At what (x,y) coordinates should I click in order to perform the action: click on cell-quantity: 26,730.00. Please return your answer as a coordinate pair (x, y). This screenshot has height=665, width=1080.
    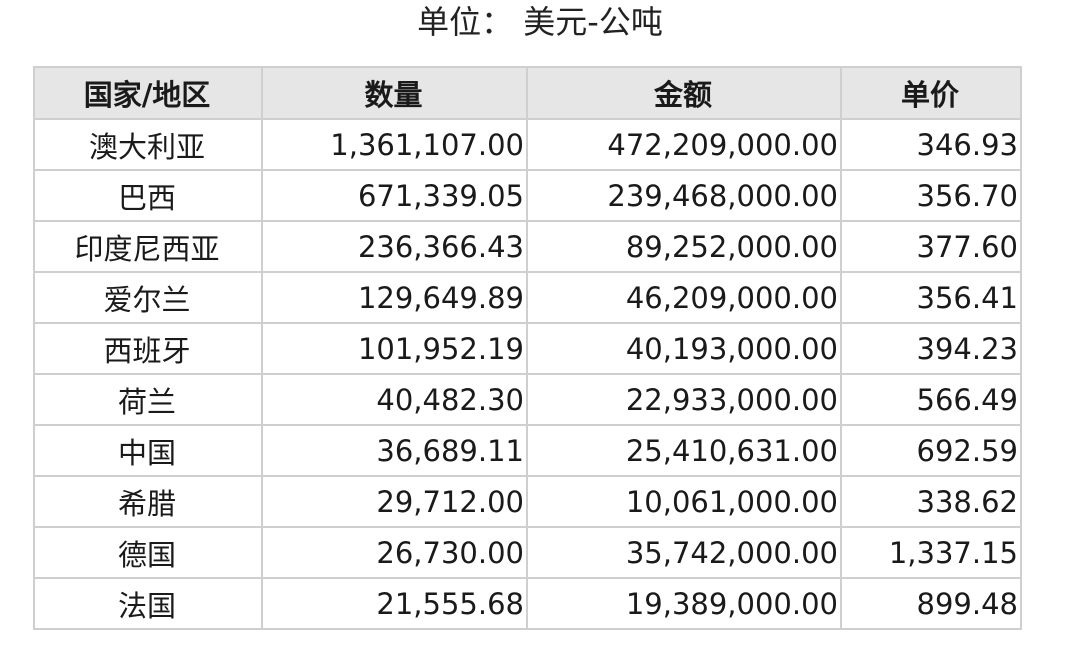
    Looking at the image, I should click on (394, 552).